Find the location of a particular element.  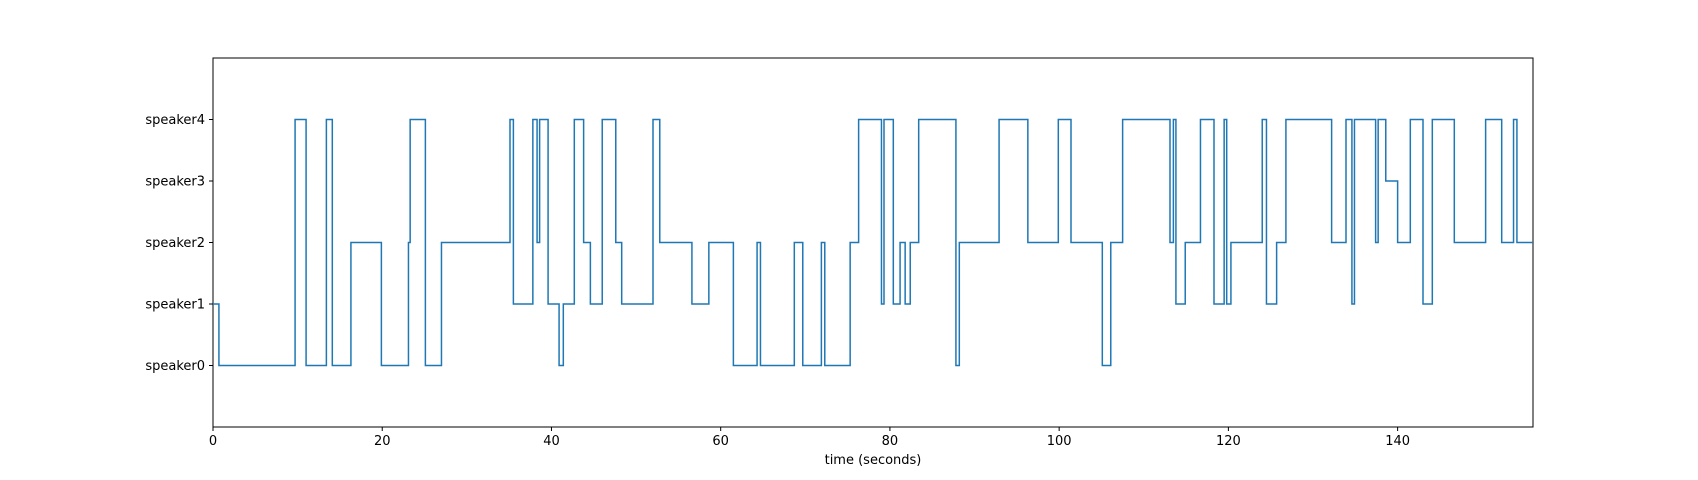

x-axis-label: time (seconds) is located at coordinates (873, 460).